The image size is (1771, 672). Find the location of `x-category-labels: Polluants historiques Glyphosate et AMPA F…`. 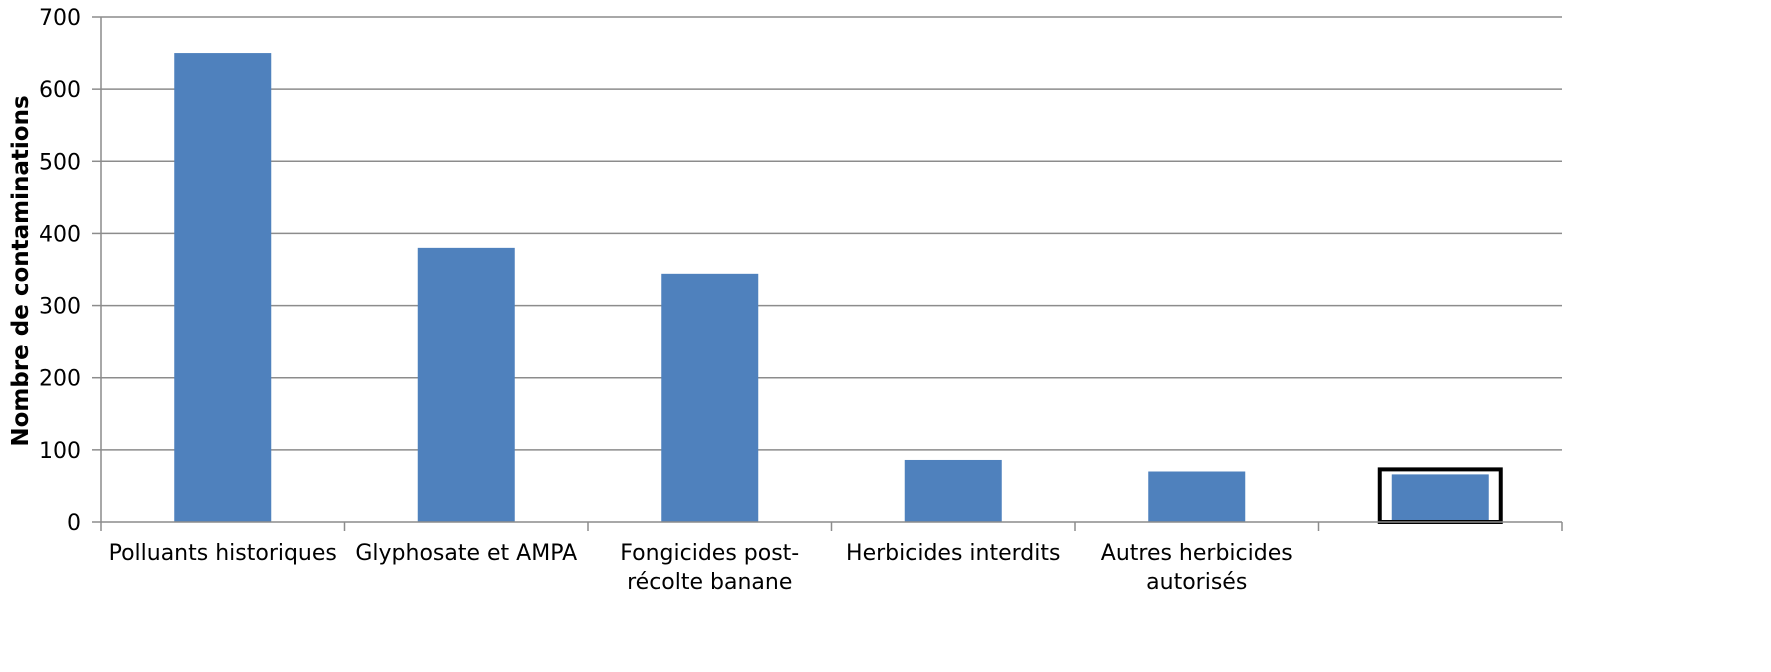

x-category-labels: Polluants historiques Glyphosate et AMPA F… is located at coordinates (701, 568).